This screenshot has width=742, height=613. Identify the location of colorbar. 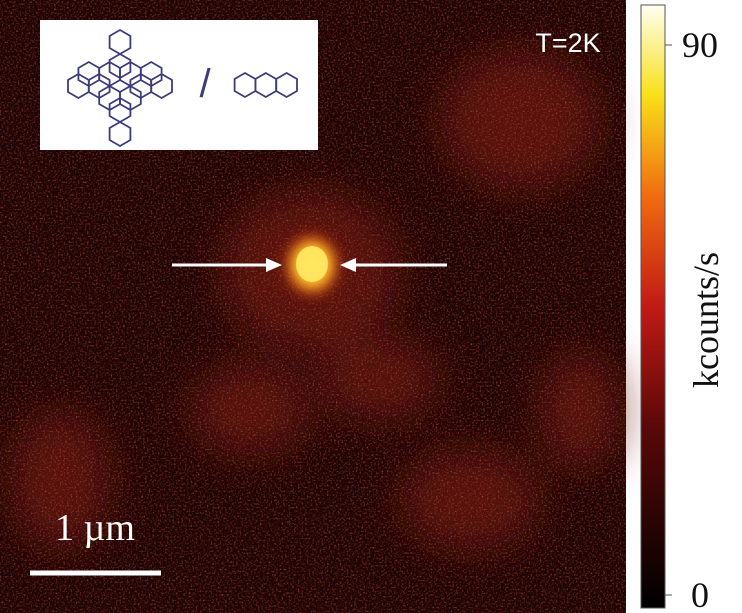
(653, 306).